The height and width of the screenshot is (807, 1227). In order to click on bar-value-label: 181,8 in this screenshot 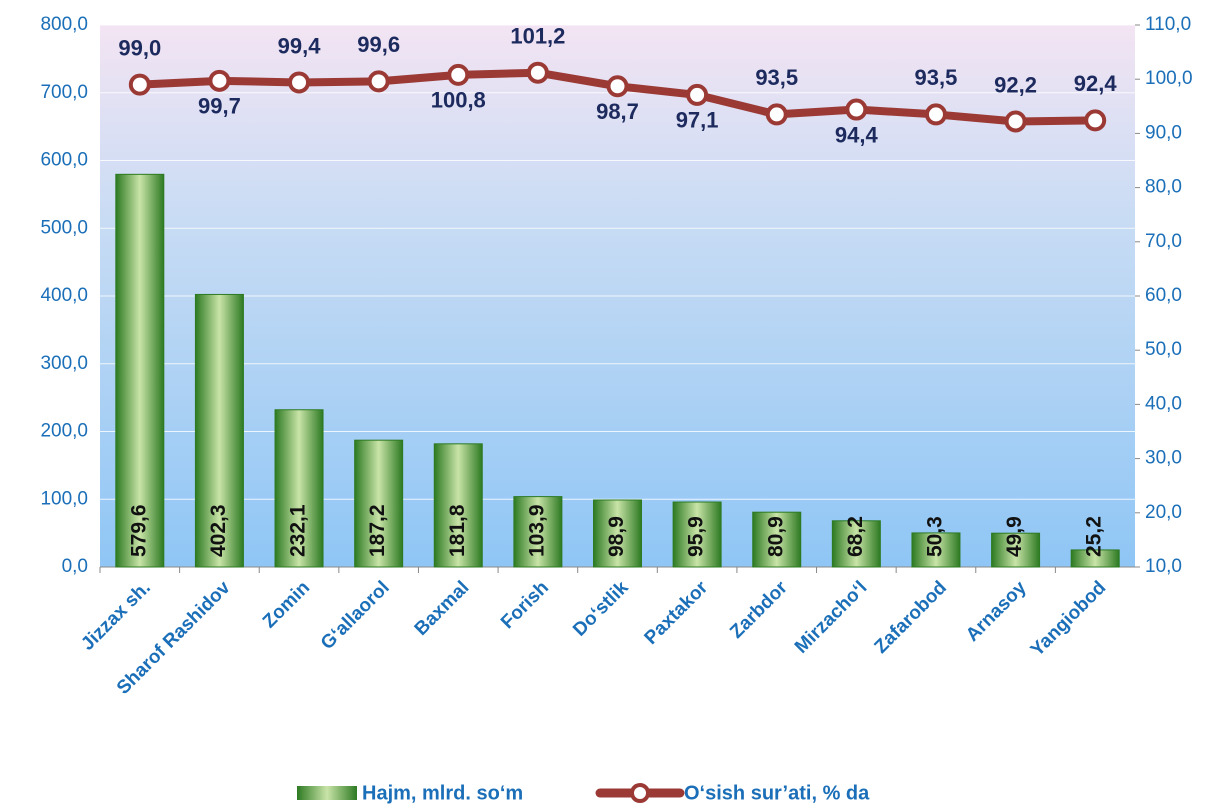, I will do `click(457, 530)`.